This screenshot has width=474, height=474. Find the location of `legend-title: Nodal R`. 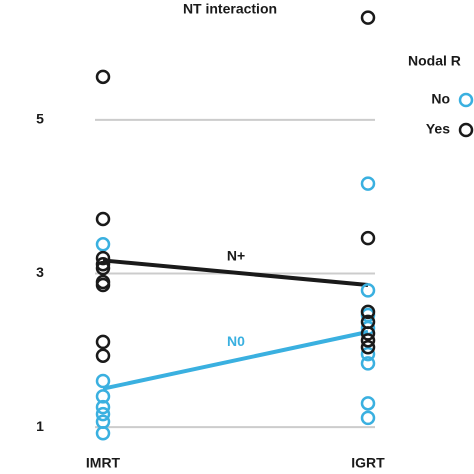

legend-title: Nodal R is located at coordinates (434, 61).